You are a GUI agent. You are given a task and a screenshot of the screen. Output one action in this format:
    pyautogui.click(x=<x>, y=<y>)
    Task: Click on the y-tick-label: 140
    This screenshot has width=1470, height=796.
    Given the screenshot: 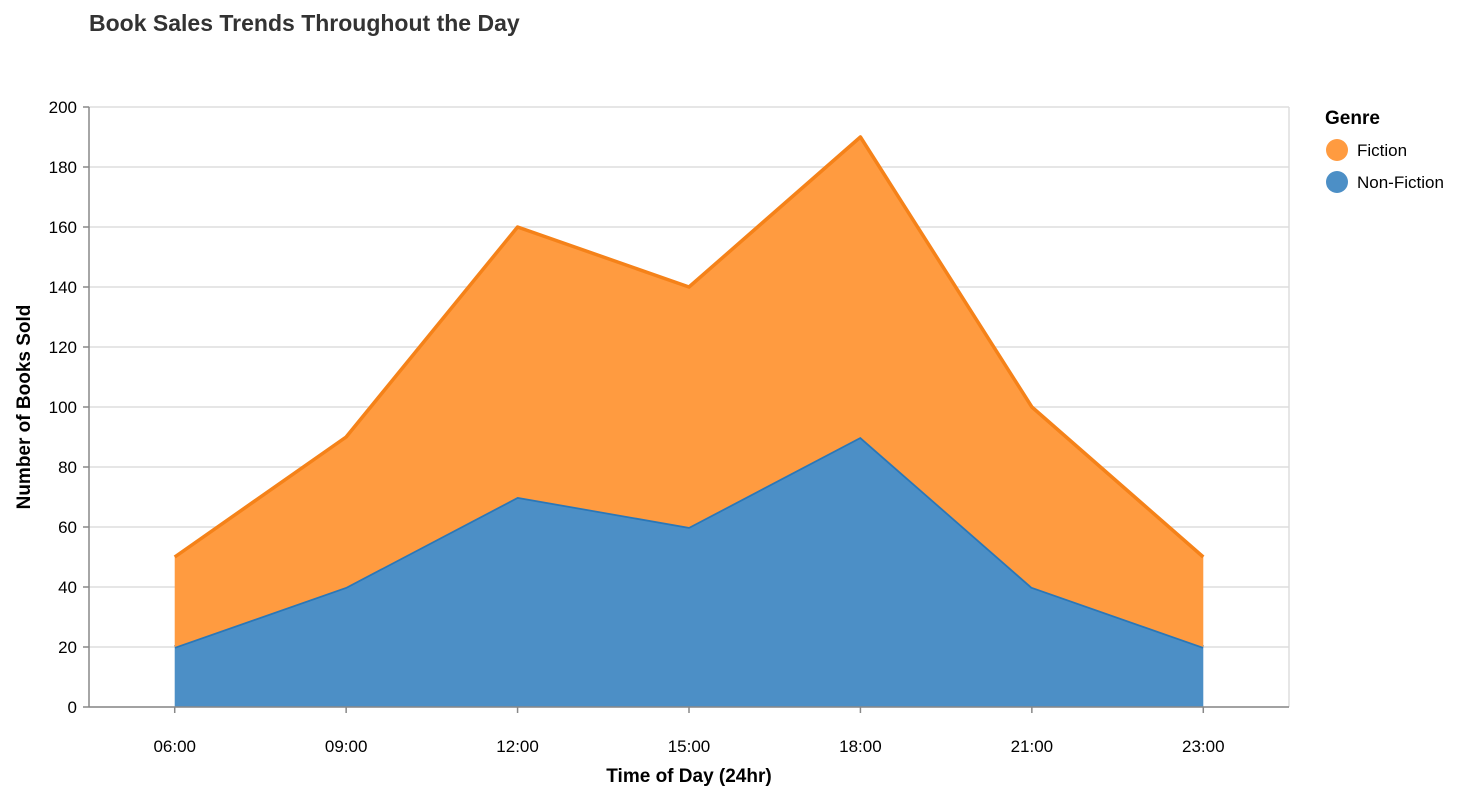 What is the action you would take?
    pyautogui.click(x=63, y=287)
    